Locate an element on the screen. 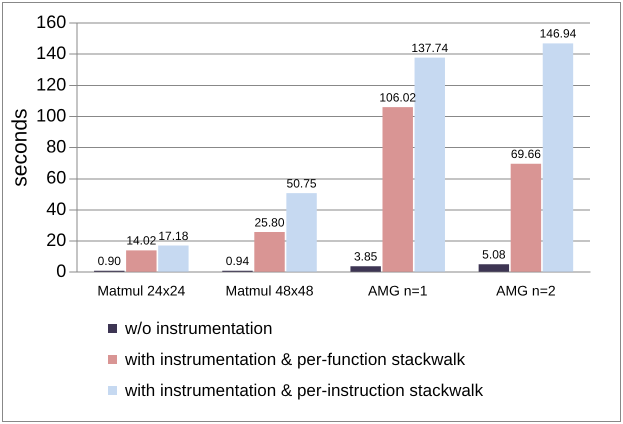  data-label: 0.90 is located at coordinates (110, 261).